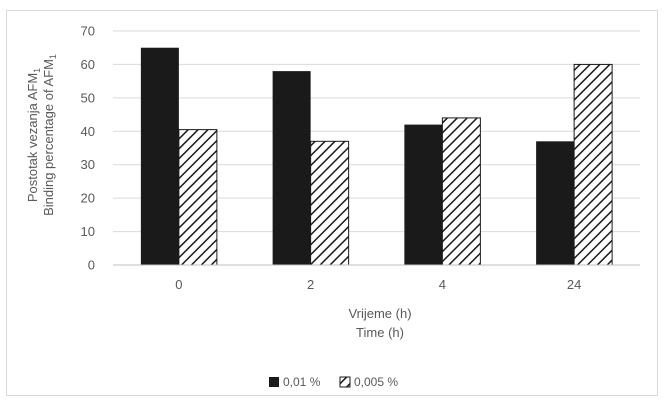 The image size is (668, 403). I want to click on y-tick-label: 40, so click(88, 131).